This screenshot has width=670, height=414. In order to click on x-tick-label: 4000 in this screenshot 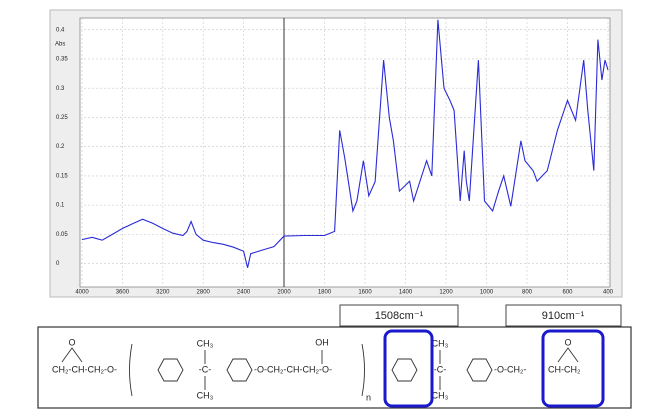, I will do `click(82, 293)`.